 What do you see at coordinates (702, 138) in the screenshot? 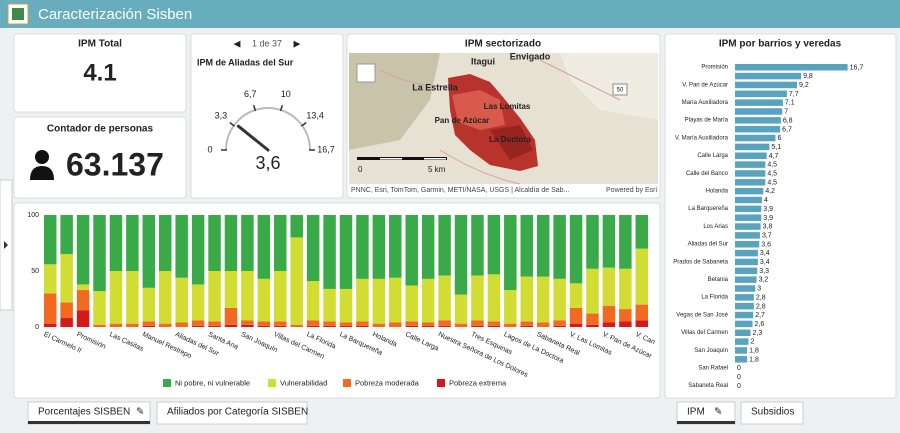
I see `y-tick-label: V. María Auxiliadora` at bounding box center [702, 138].